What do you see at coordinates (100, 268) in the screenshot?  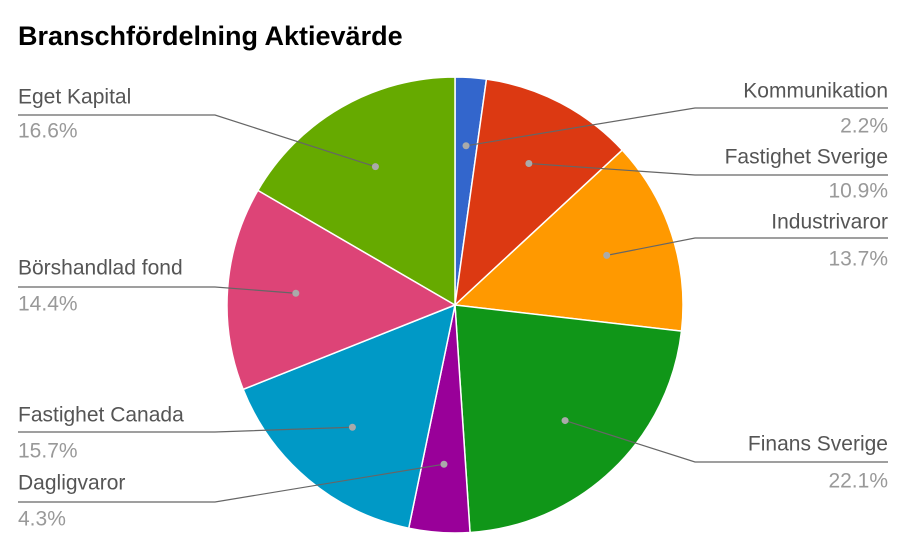 I see `slice-label: Börshandlad fond` at bounding box center [100, 268].